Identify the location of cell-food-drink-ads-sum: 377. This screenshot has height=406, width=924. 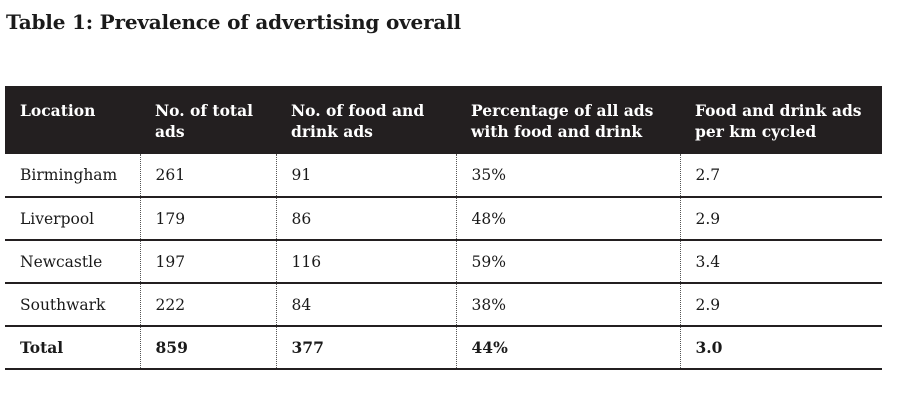
(365, 348).